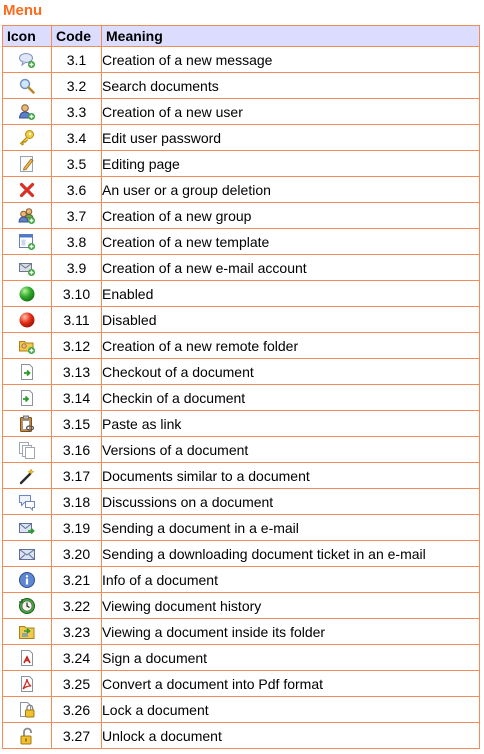 The image size is (484, 754). Describe the element at coordinates (290, 605) in the screenshot. I see `meaning-cell: Viewing document history` at that location.